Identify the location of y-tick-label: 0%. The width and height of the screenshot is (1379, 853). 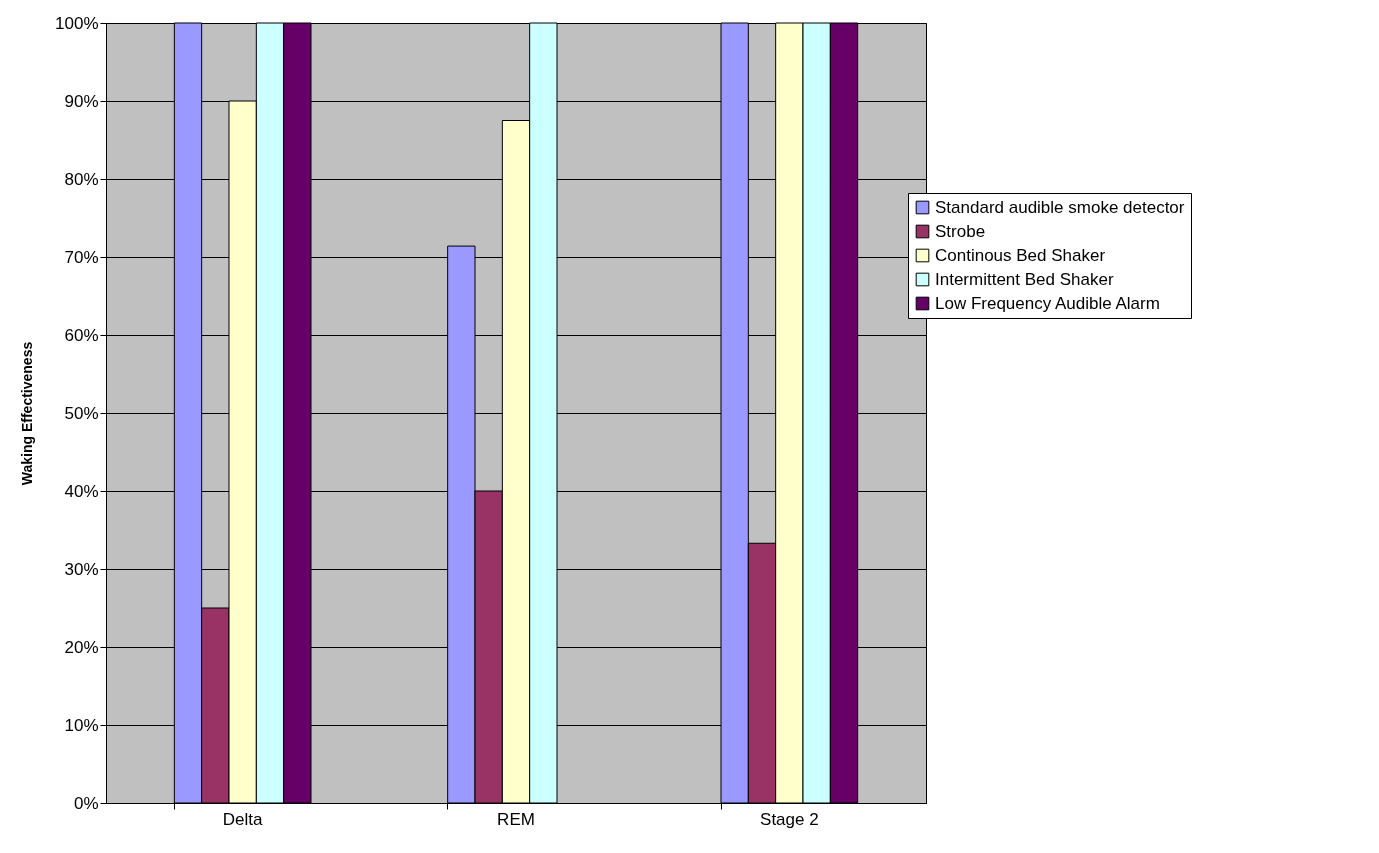
(86, 803).